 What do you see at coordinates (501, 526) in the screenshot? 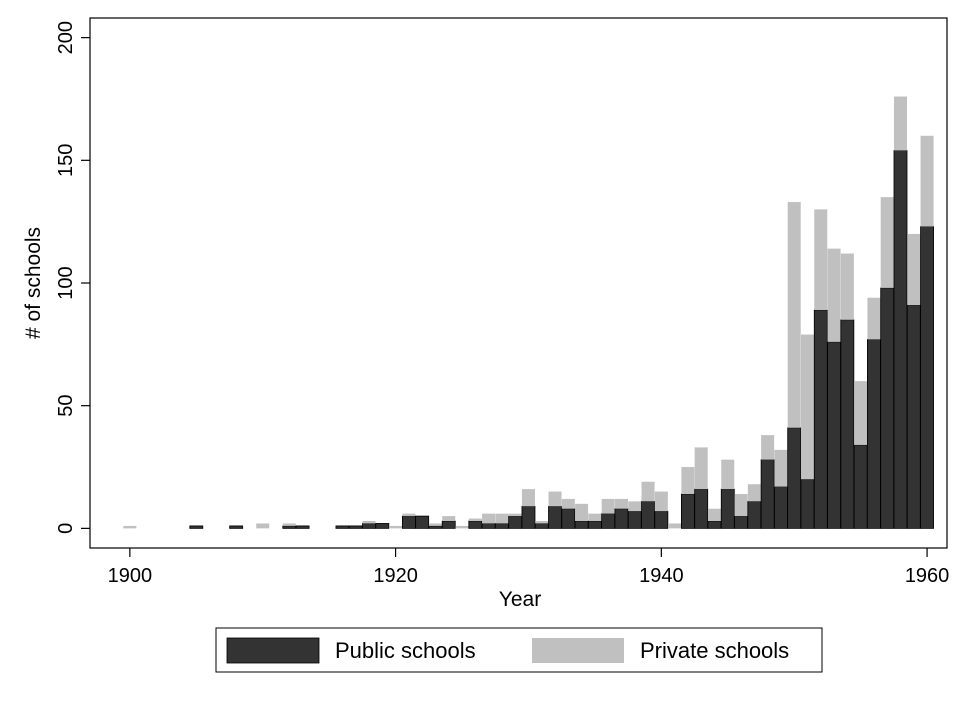
I see `bar-public-1928` at bounding box center [501, 526].